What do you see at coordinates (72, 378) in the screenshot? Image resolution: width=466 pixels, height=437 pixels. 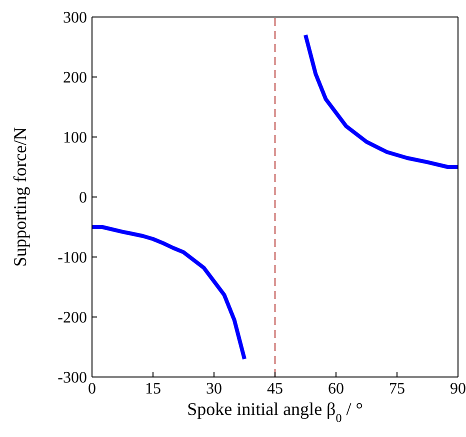 I see `y-tick-label: -300` at bounding box center [72, 378].